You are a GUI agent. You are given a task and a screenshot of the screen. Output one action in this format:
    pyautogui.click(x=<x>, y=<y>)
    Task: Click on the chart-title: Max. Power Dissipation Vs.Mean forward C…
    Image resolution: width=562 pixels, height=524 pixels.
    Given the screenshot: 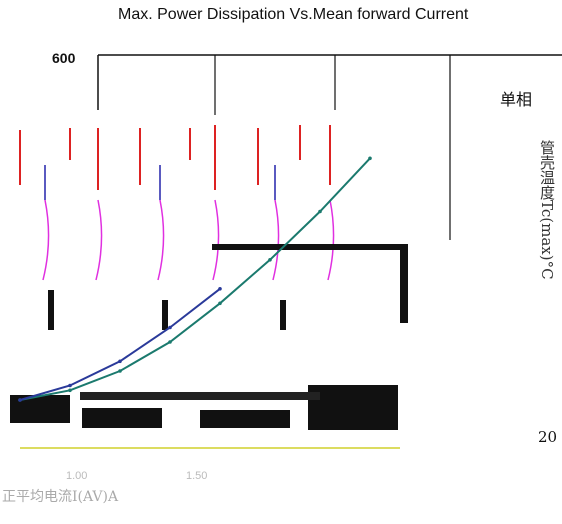 What is the action you would take?
    pyautogui.click(x=293, y=14)
    